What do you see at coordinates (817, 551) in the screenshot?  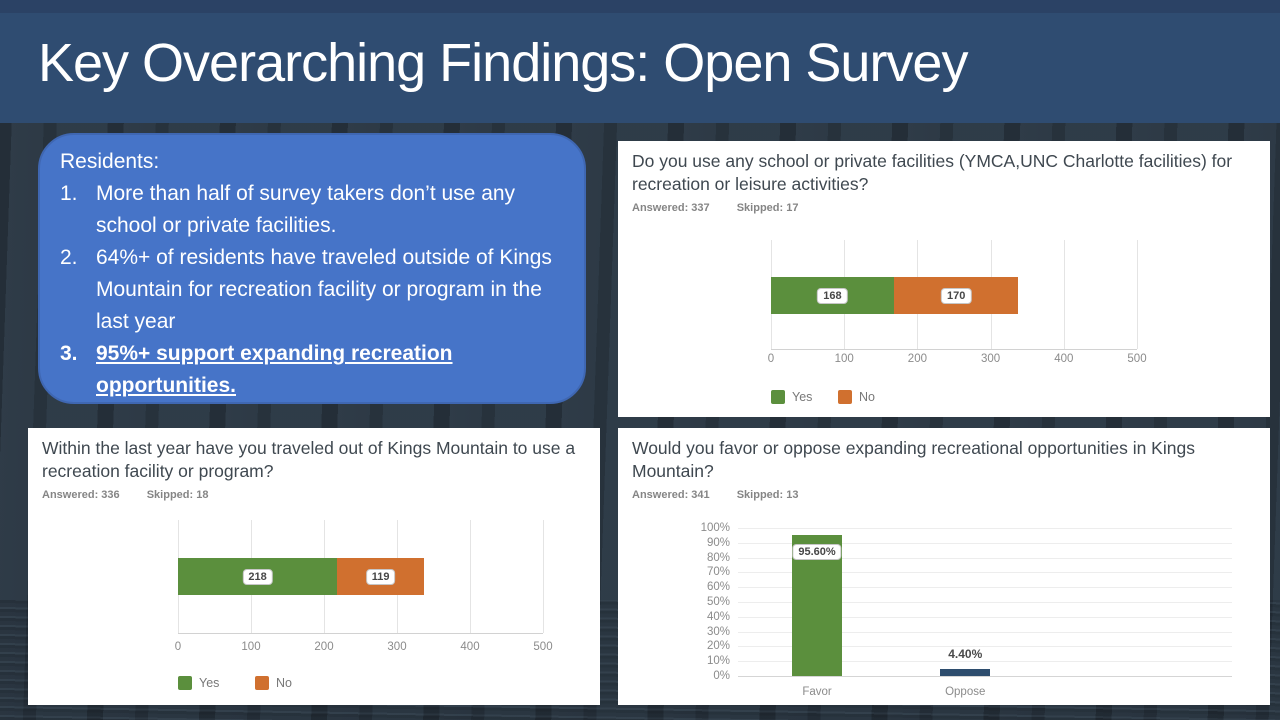 I see `bar-value-label: 95.60%` at bounding box center [817, 551].